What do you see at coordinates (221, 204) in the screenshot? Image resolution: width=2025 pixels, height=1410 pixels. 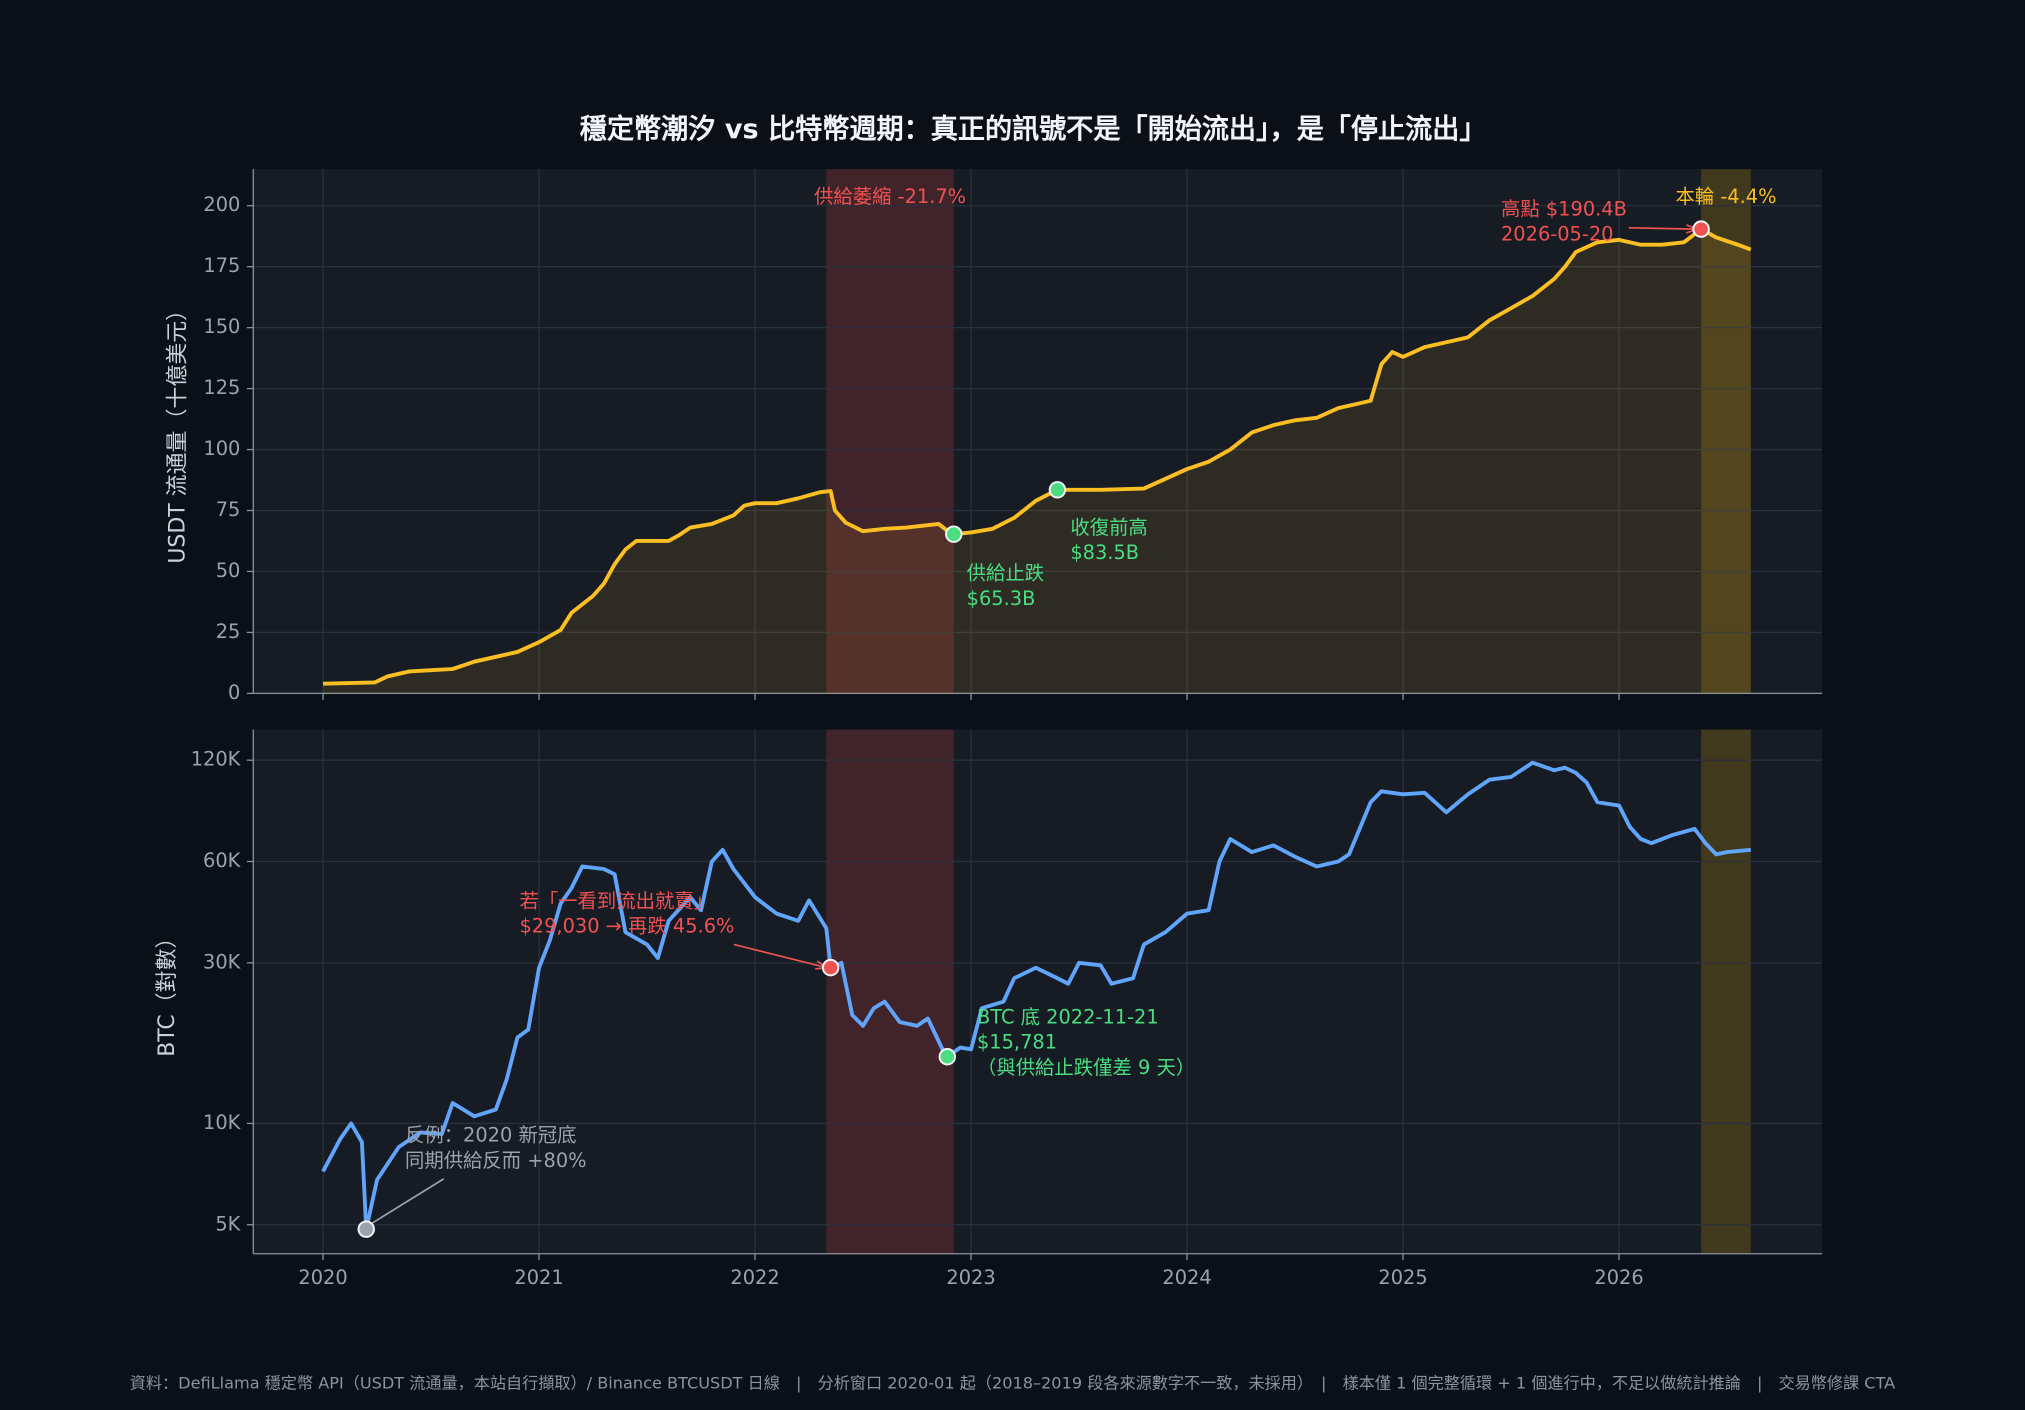 I see `y-tick-label: 200` at bounding box center [221, 204].